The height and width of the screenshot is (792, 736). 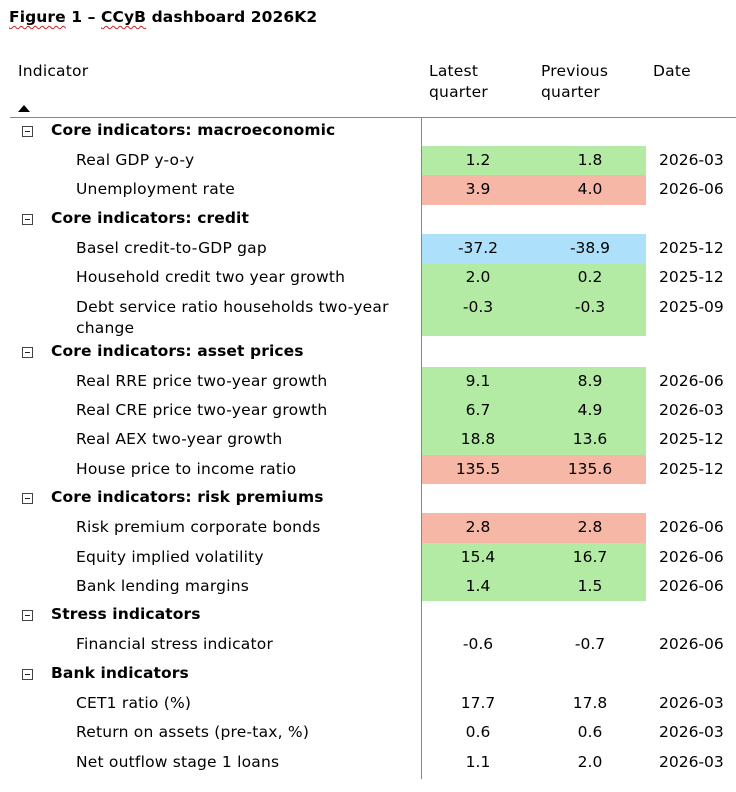 I want to click on latest-quarter-cell: 3.9, so click(x=478, y=190).